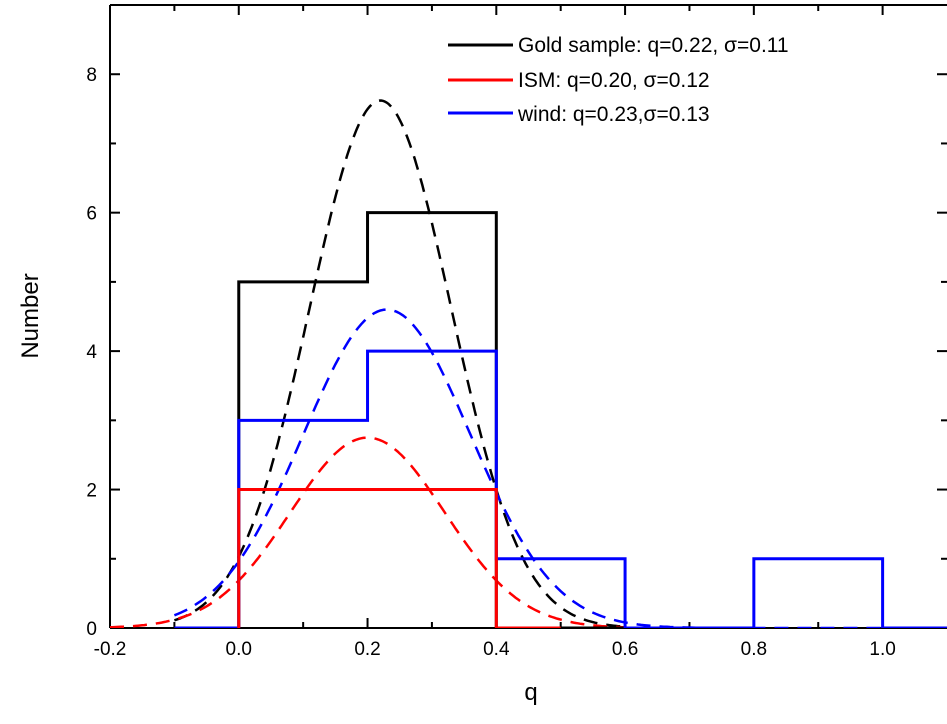  Describe the element at coordinates (110, 649) in the screenshot. I see `x-tick-label: -0.2` at that location.